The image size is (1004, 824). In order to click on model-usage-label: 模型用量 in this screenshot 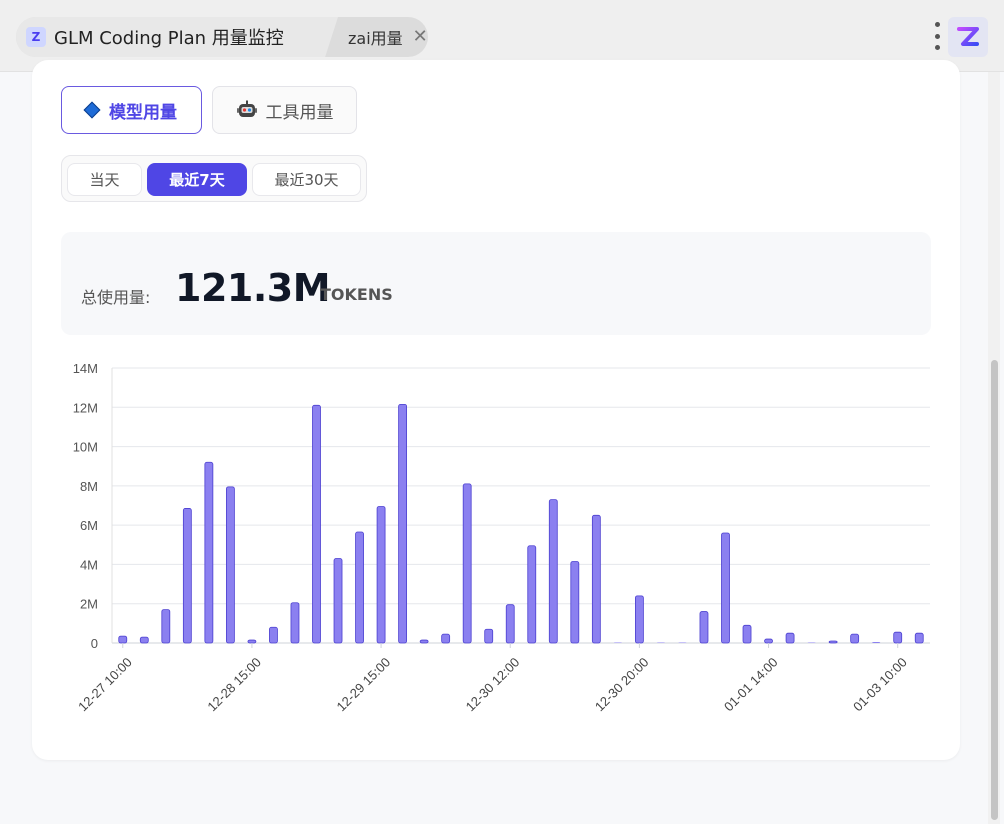, I will do `click(143, 112)`.